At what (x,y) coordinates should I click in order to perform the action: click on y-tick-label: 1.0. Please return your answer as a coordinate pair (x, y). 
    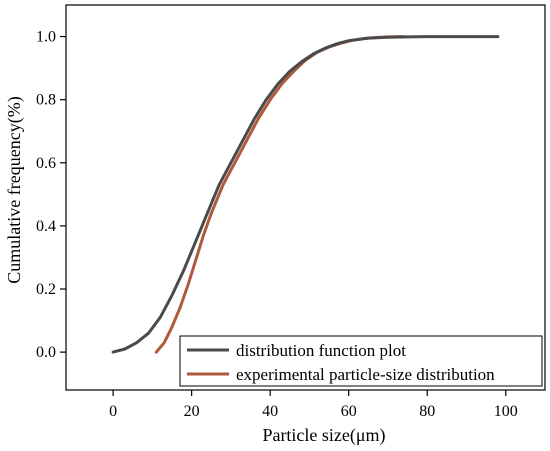
    Looking at the image, I should click on (46, 37).